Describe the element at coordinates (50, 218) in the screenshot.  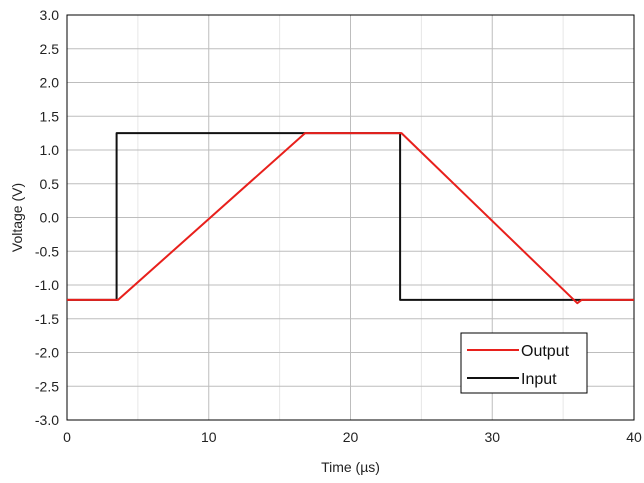
I see `y-tick-label: 0.0` at that location.